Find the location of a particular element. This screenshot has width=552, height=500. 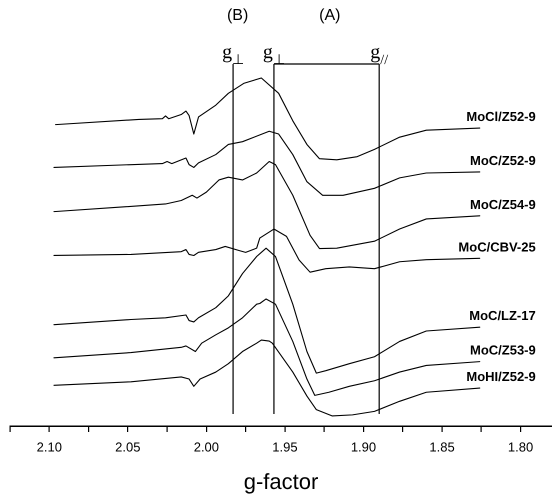

x-tick-label: 1.95 is located at coordinates (285, 446).